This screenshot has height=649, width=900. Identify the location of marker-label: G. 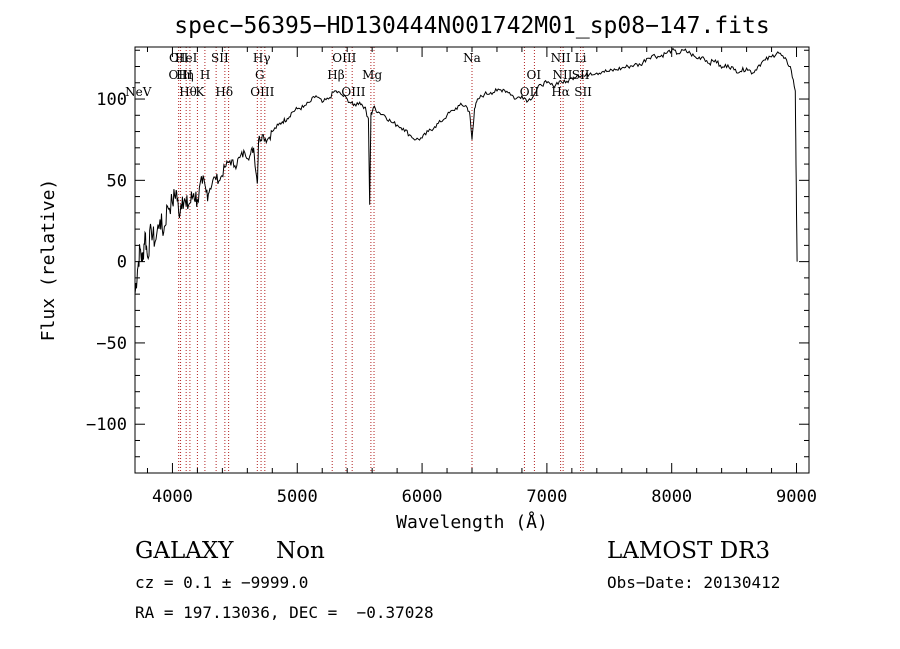
(260, 75).